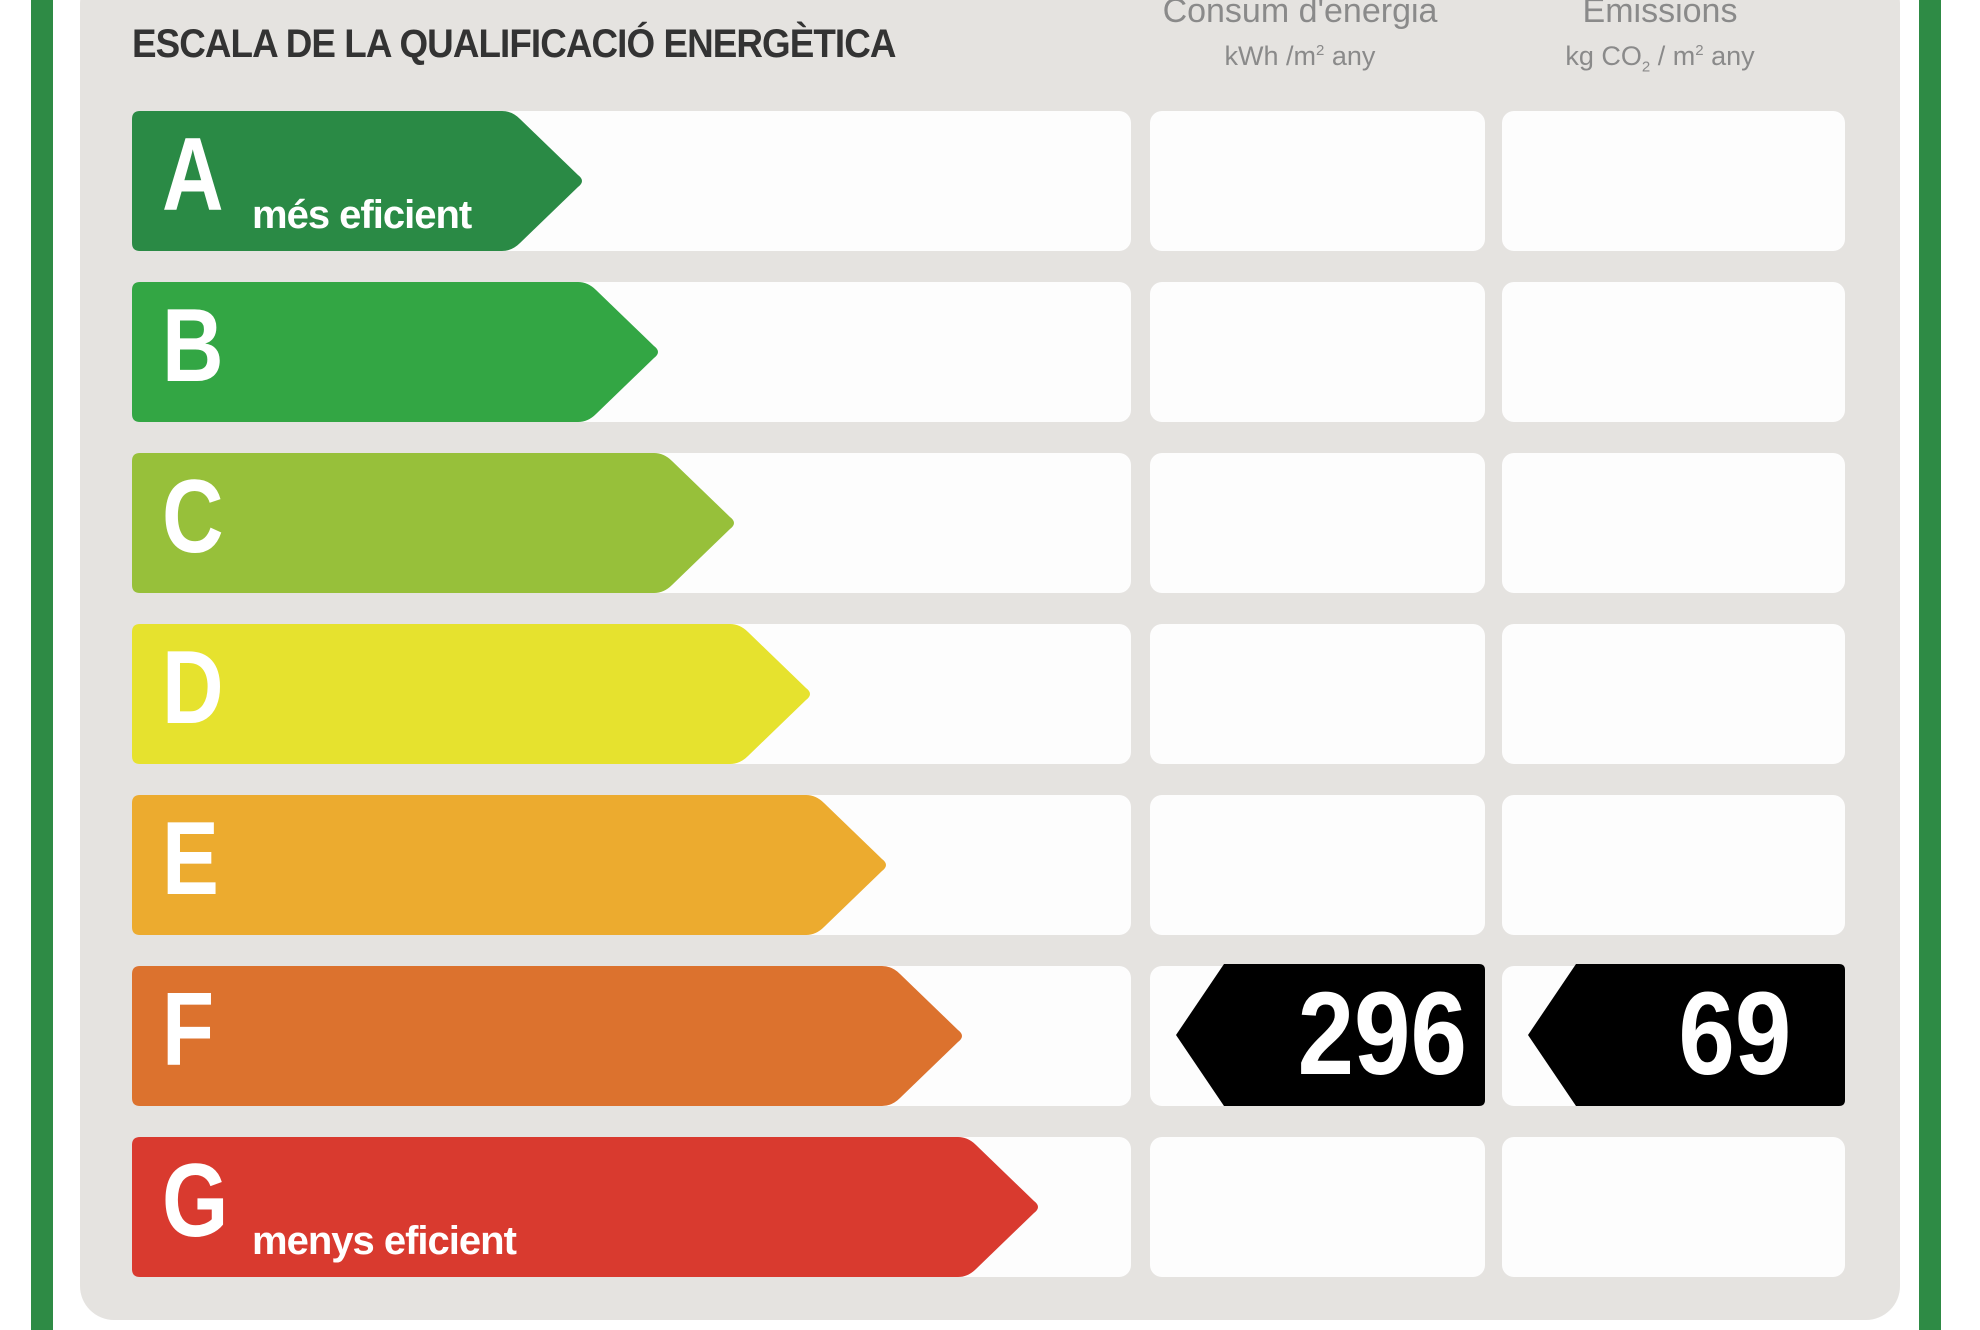  What do you see at coordinates (193, 517) in the screenshot?
I see `scale-letter: C` at bounding box center [193, 517].